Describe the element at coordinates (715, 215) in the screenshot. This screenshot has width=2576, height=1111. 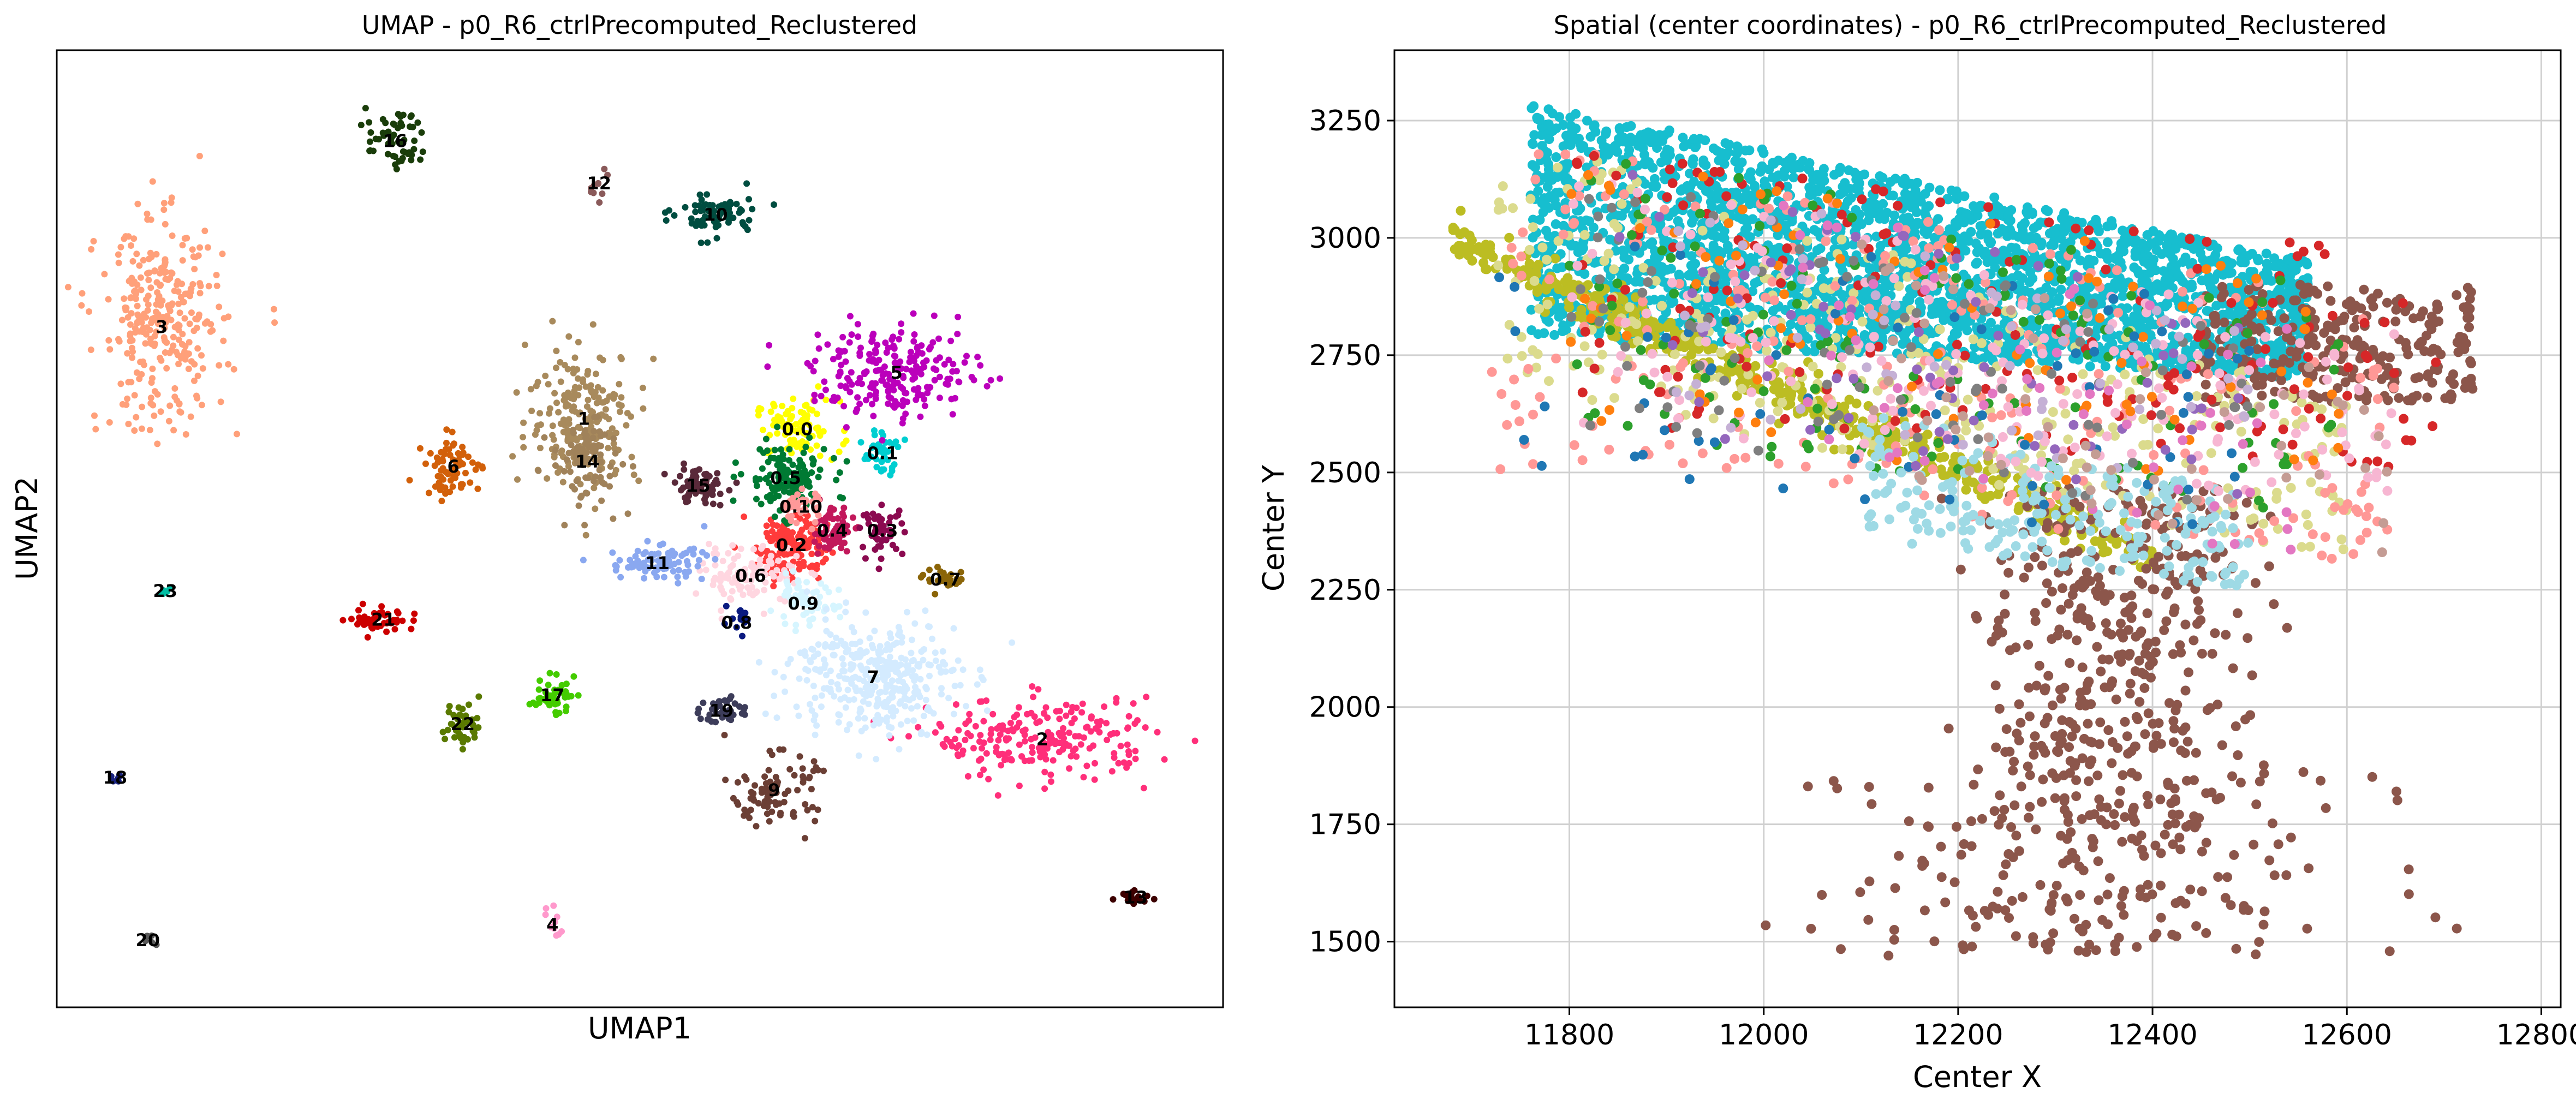
I see `umap-cluster-label: 10` at that location.